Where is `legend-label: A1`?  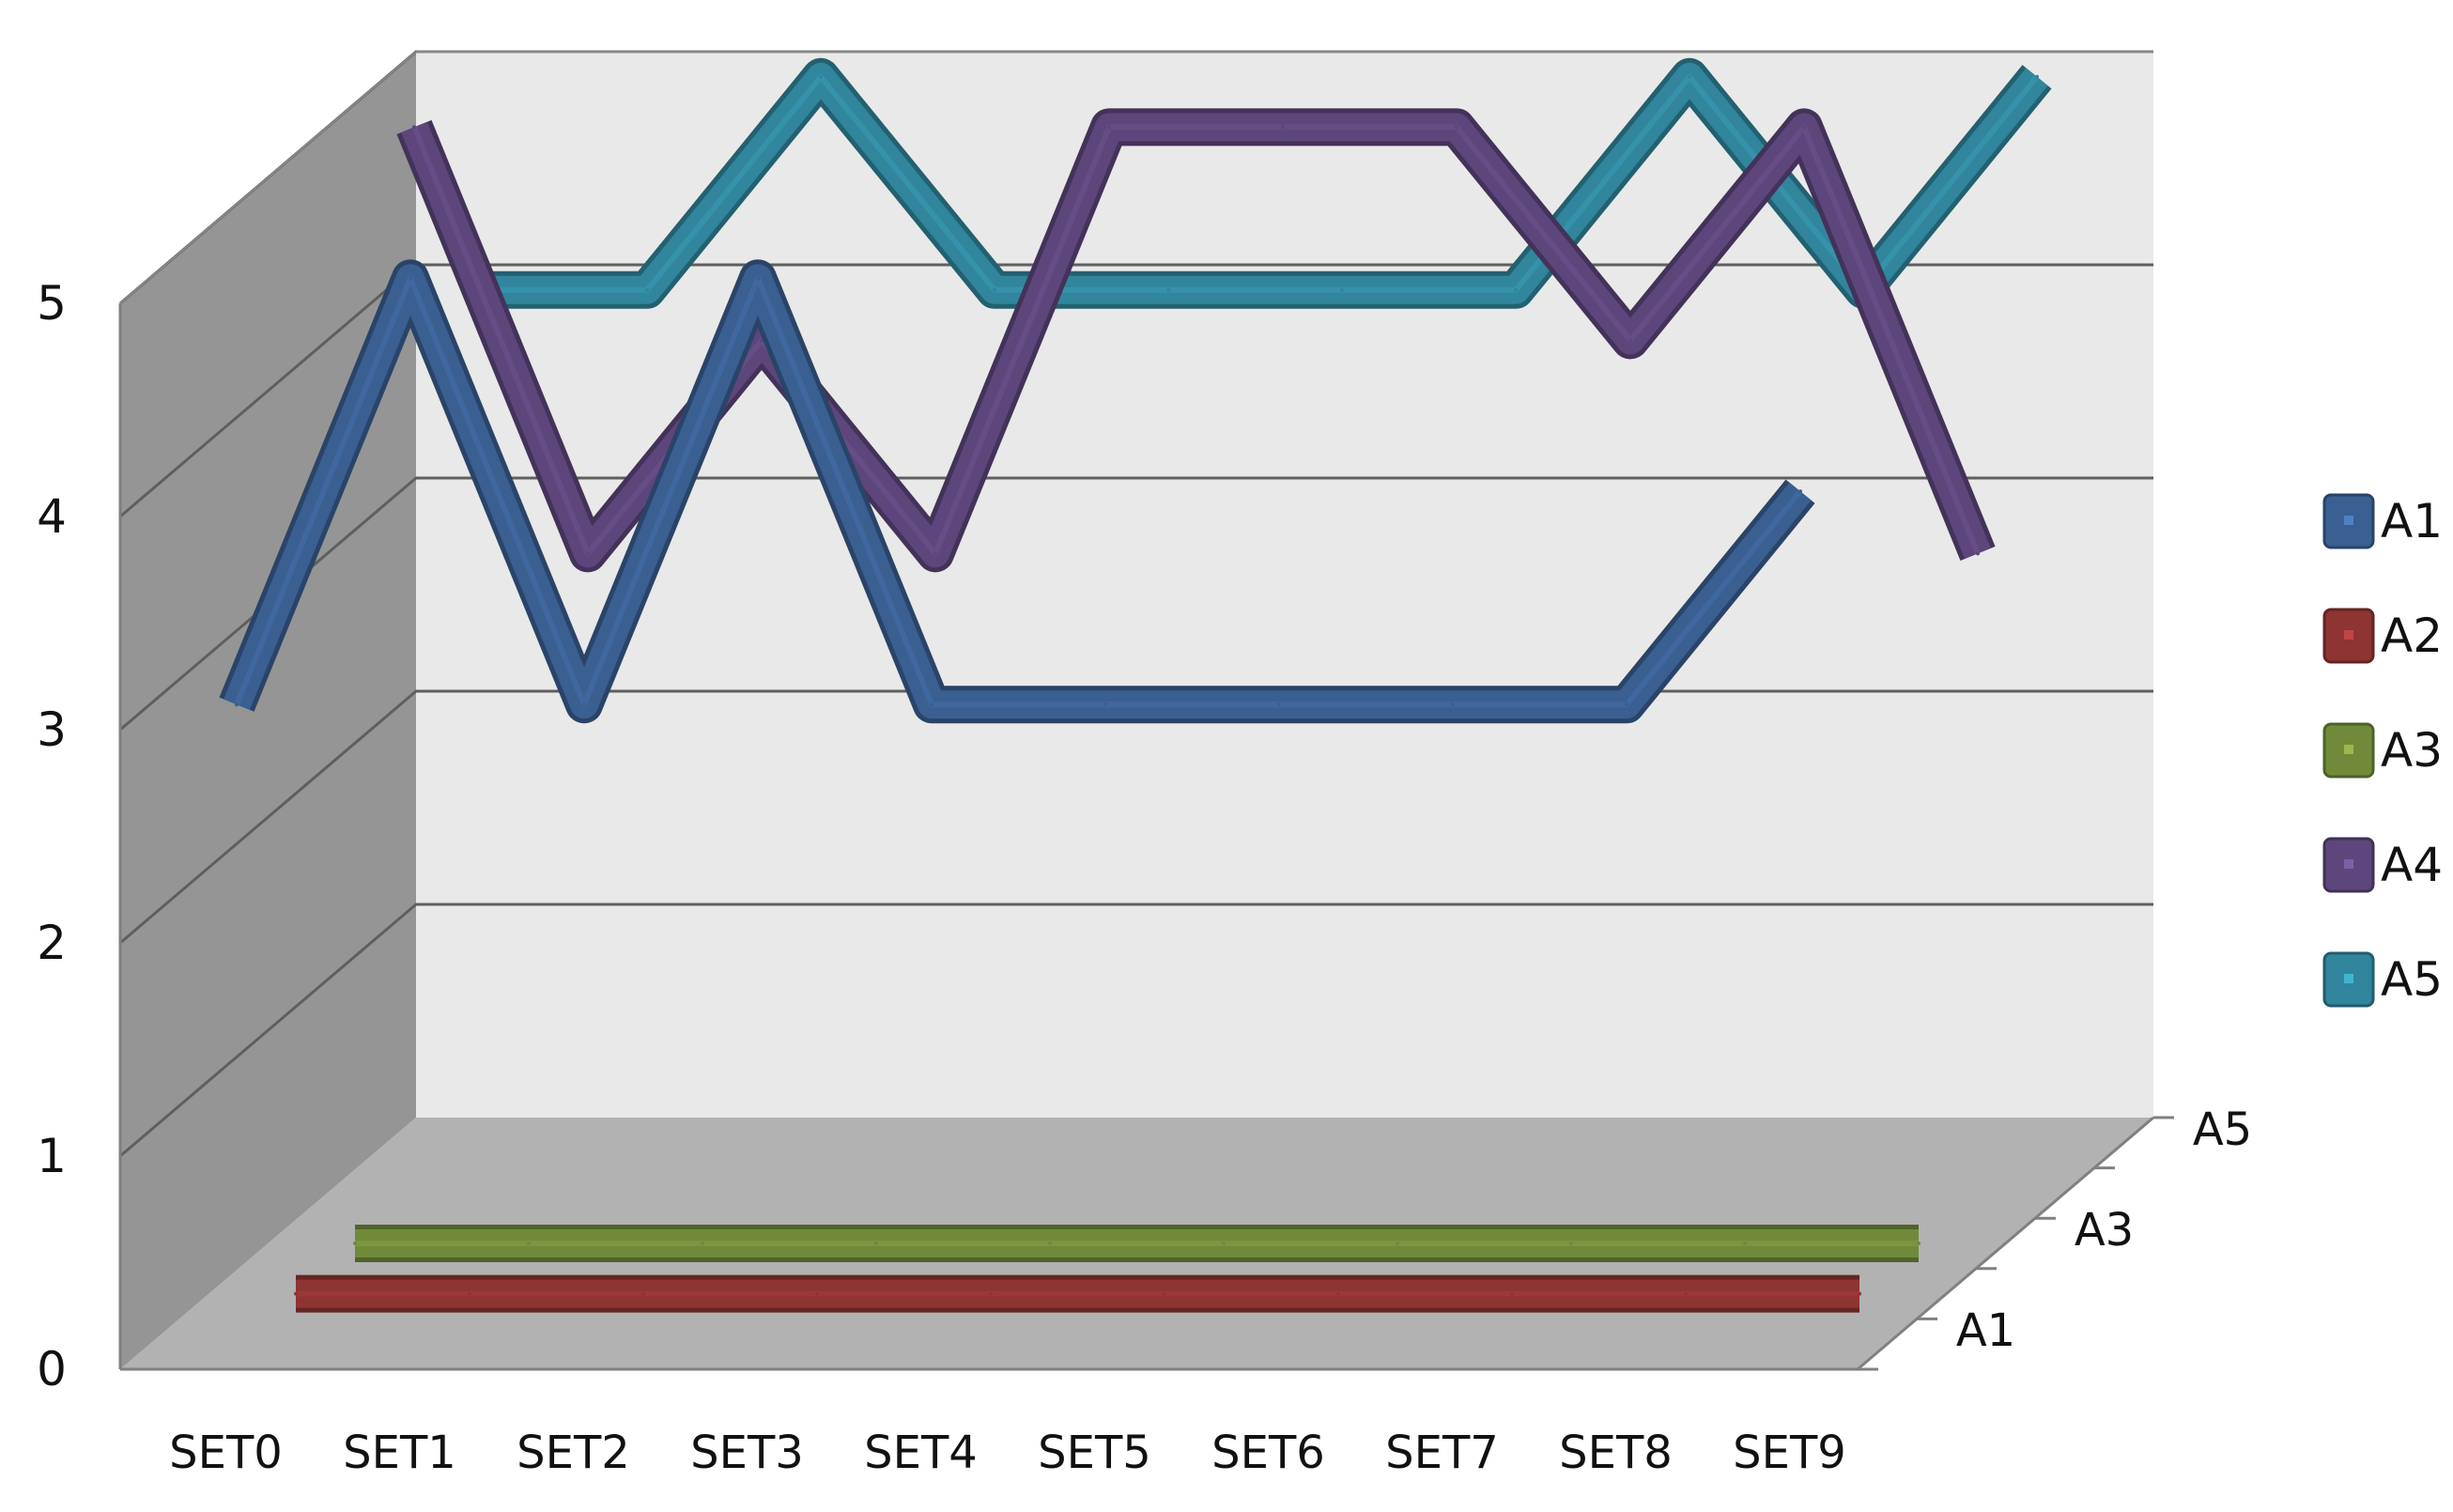 legend-label: A1 is located at coordinates (2412, 521).